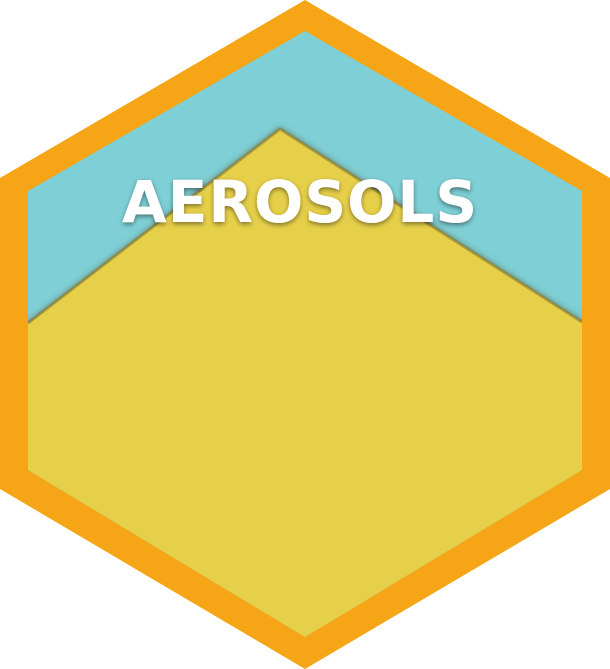  What do you see at coordinates (300, 202) in the screenshot?
I see `logo-title: AEROSOLS` at bounding box center [300, 202].